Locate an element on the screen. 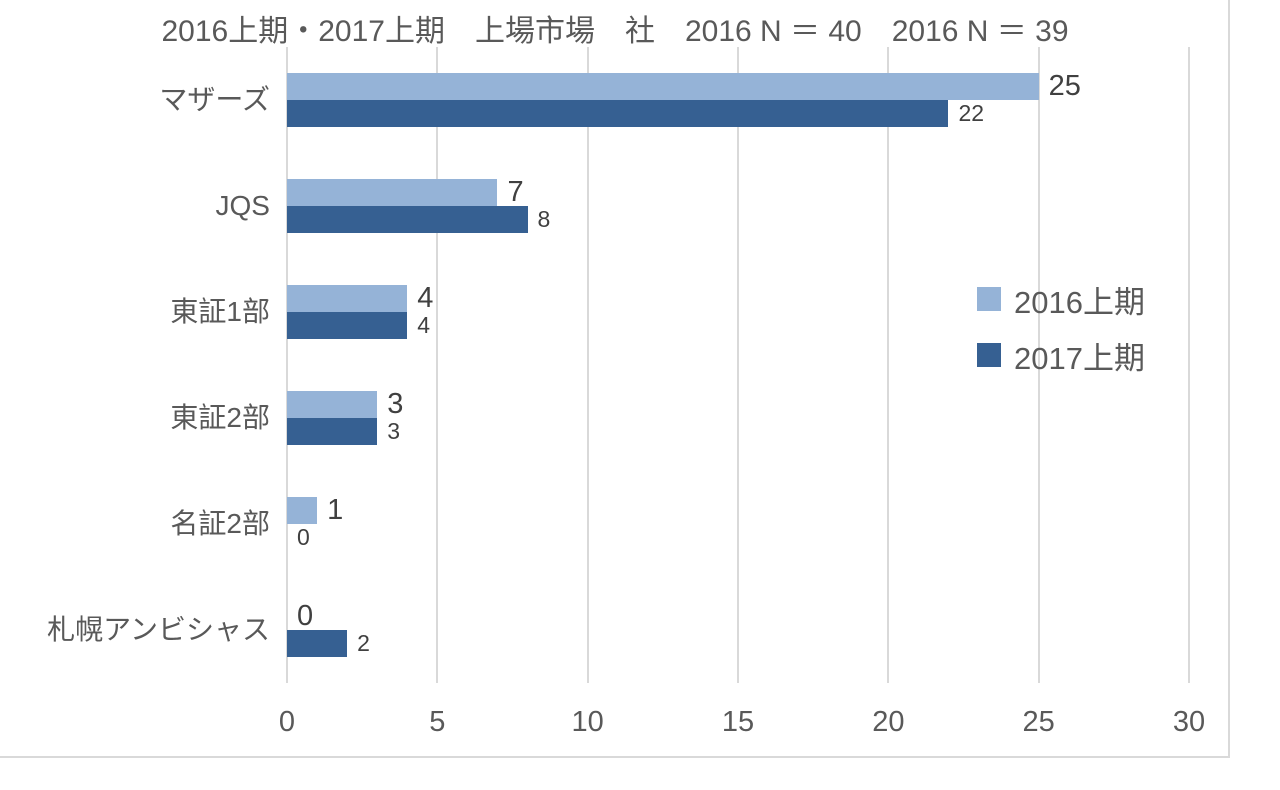 Image resolution: width=1280 pixels, height=790 pixels. bar-value-label: 22 is located at coordinates (971, 113).